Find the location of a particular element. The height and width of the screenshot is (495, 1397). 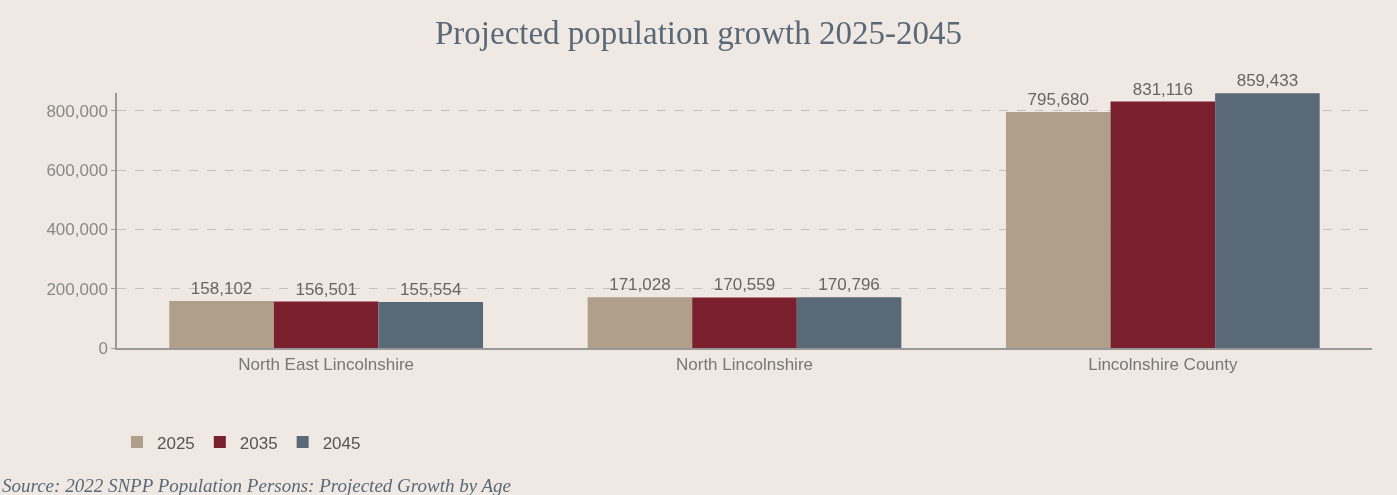

x-tick-label: North East Lincolnshire is located at coordinates (326, 365).